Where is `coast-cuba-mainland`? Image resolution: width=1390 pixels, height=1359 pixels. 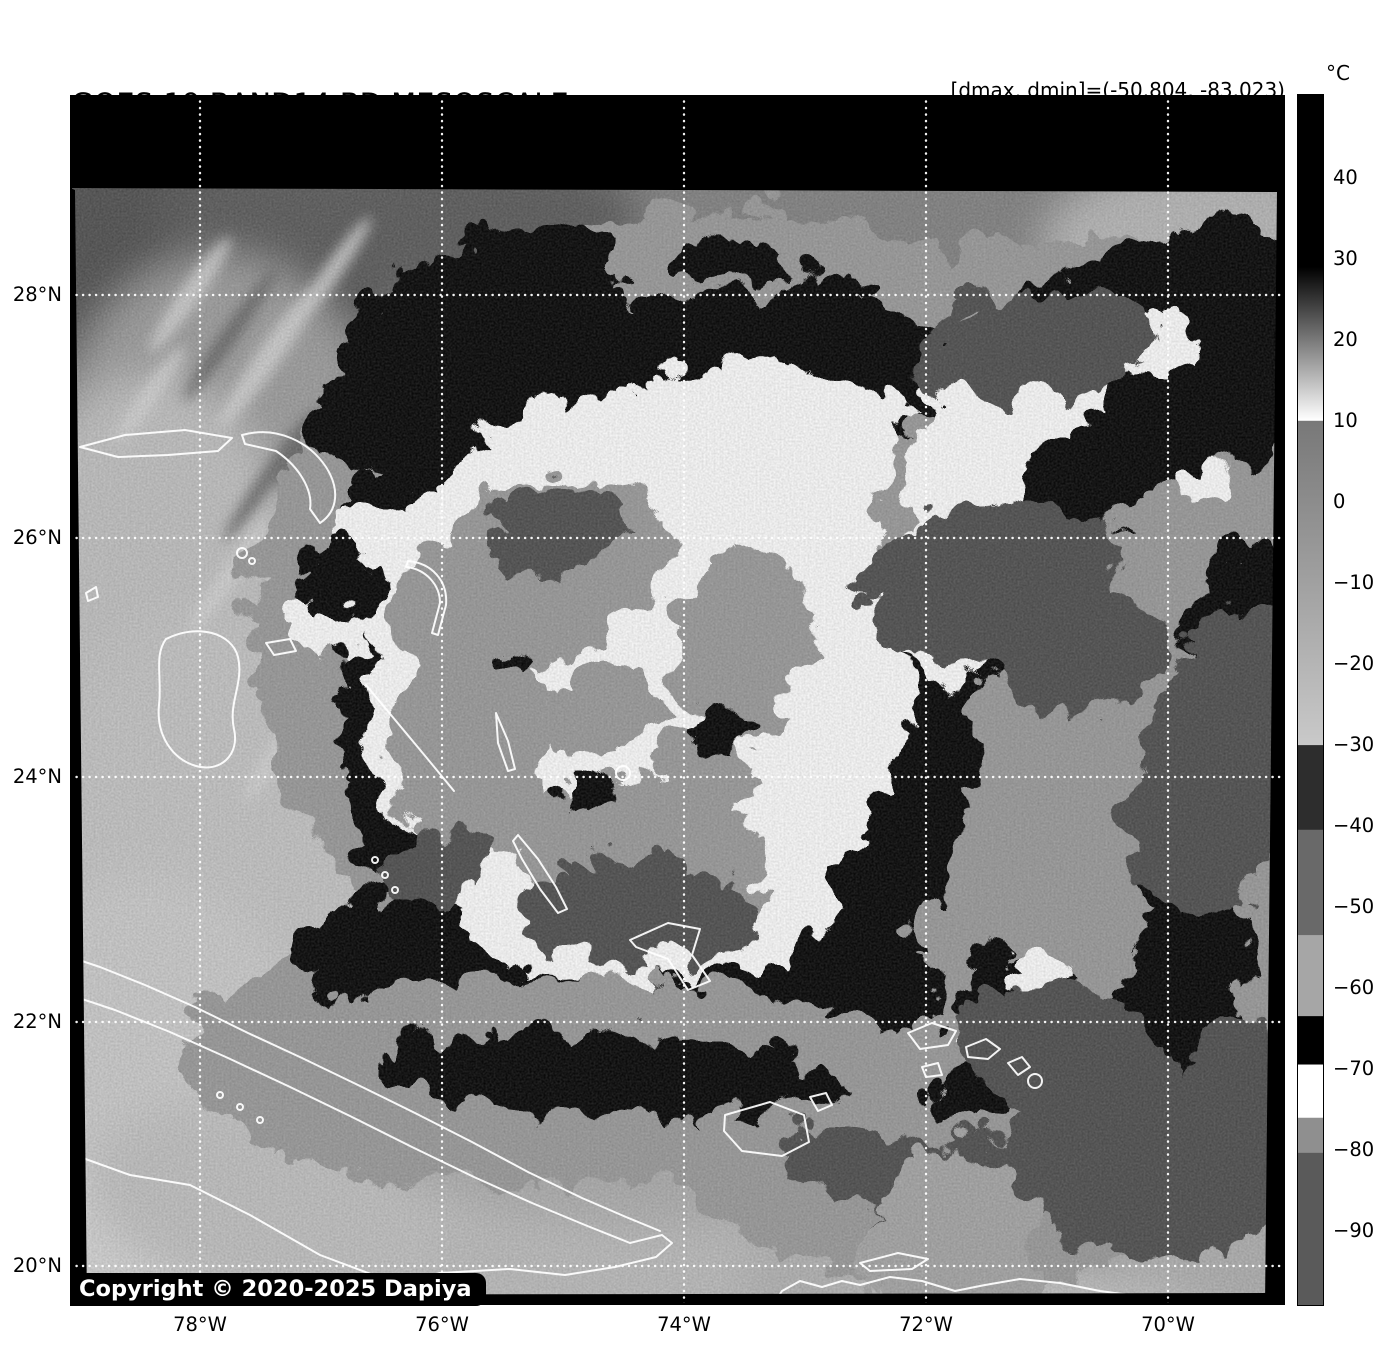
coast-cuba-mainland is located at coordinates (371, 1139).